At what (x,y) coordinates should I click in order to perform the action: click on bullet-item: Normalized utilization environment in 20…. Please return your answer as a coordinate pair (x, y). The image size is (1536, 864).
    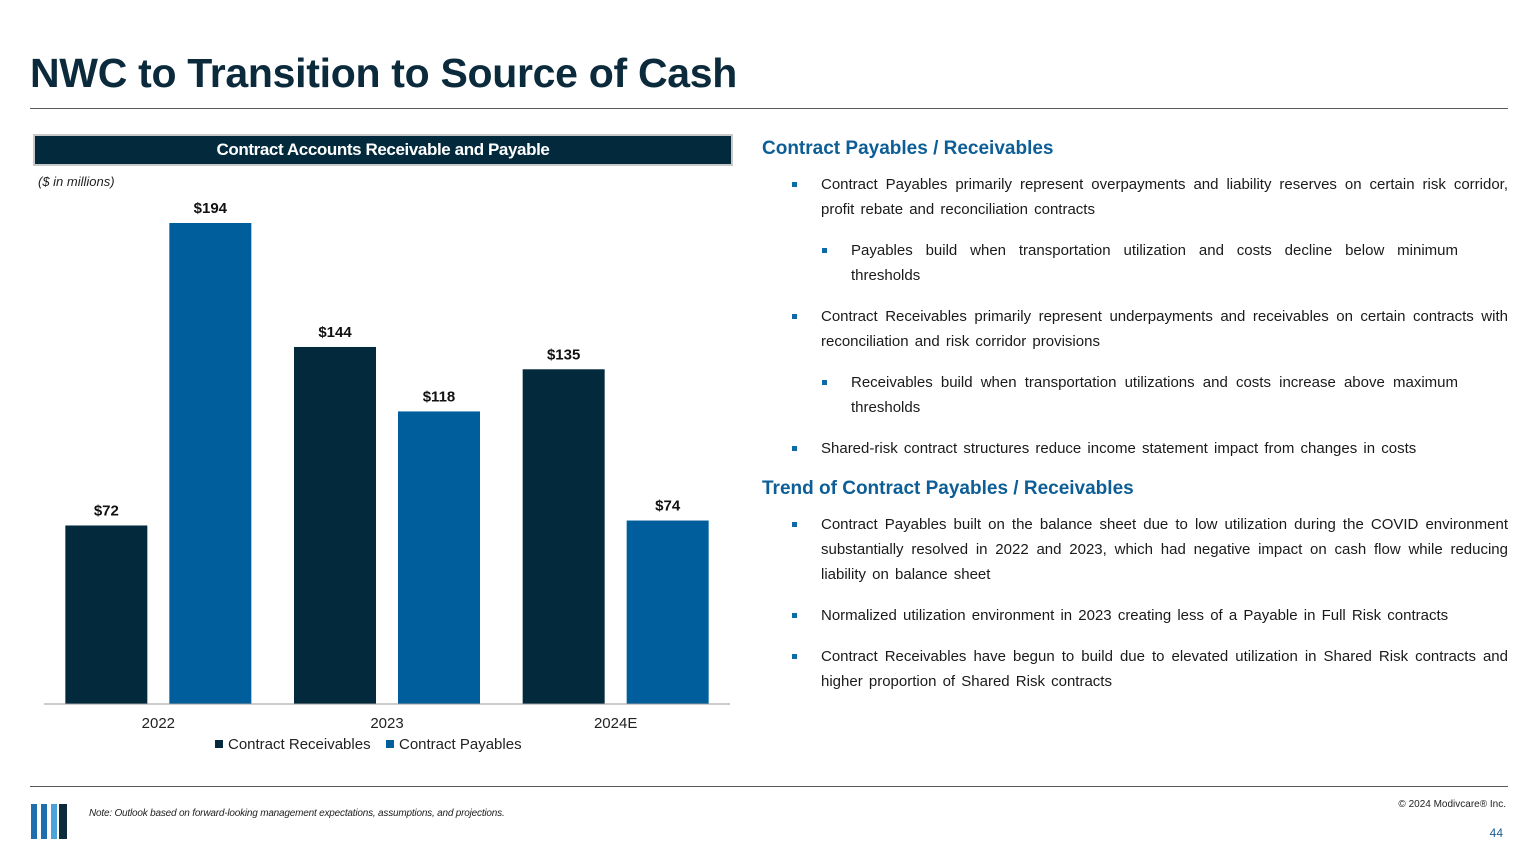
    Looking at the image, I should click on (1150, 615).